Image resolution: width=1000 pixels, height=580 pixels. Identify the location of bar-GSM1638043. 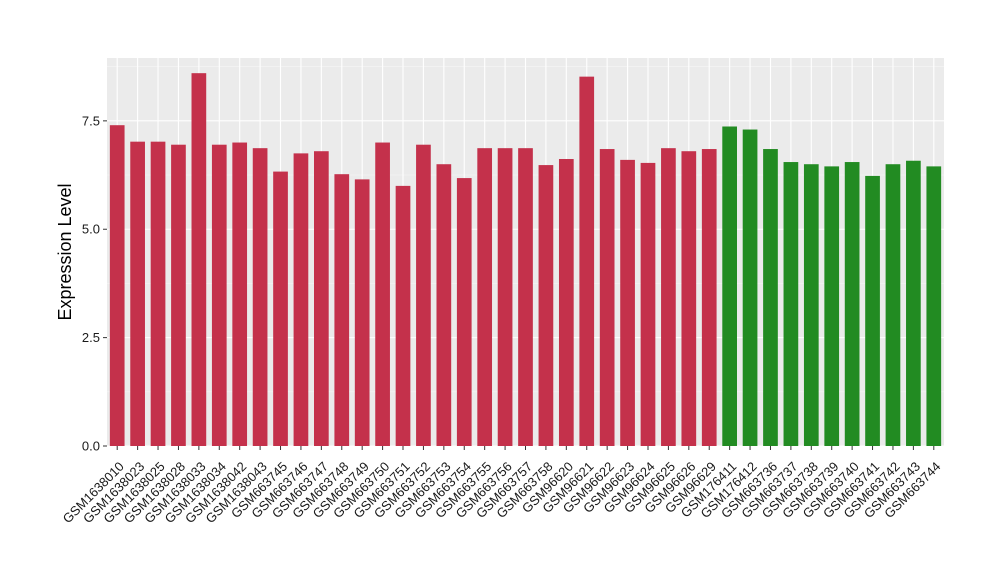
(260, 297).